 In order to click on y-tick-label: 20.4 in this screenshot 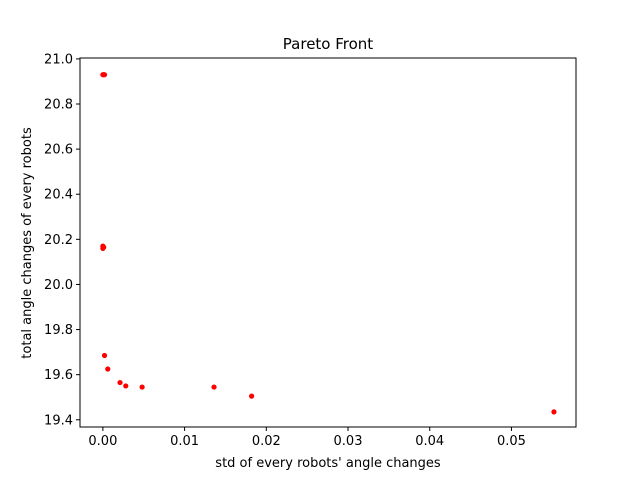, I will do `click(58, 195)`.